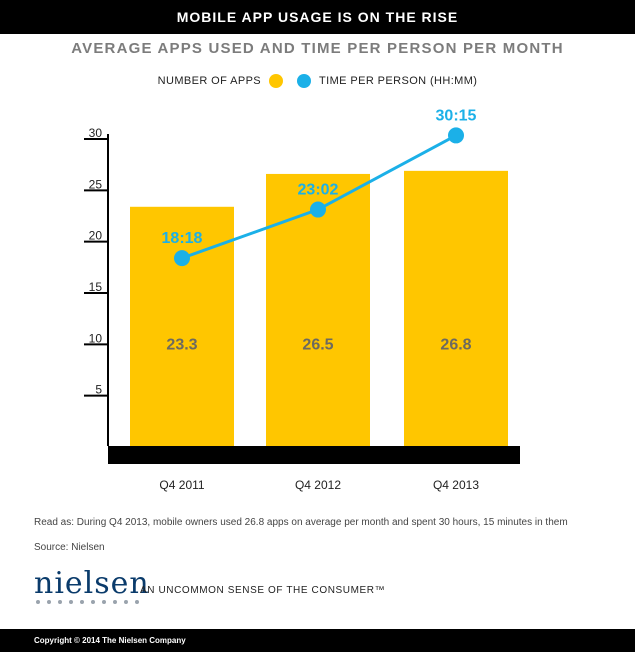  Describe the element at coordinates (96, 287) in the screenshot. I see `y-tick-label-2: 15` at that location.